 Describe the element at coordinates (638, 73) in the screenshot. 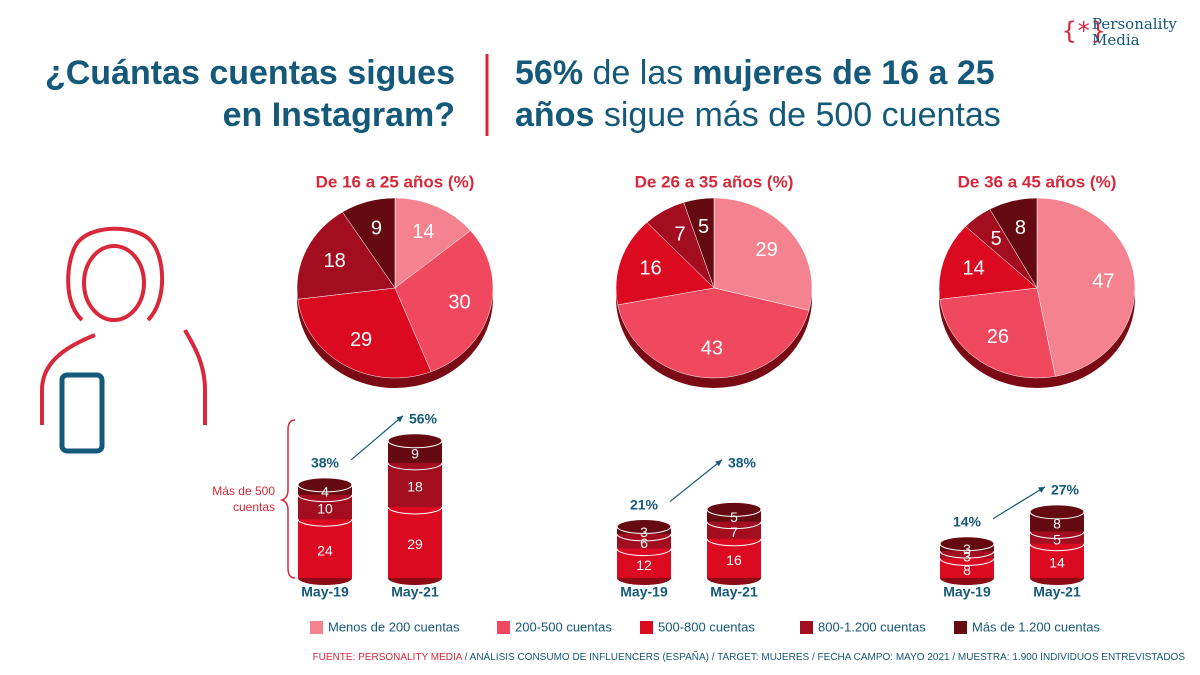

I see `headline-part: de las` at that location.